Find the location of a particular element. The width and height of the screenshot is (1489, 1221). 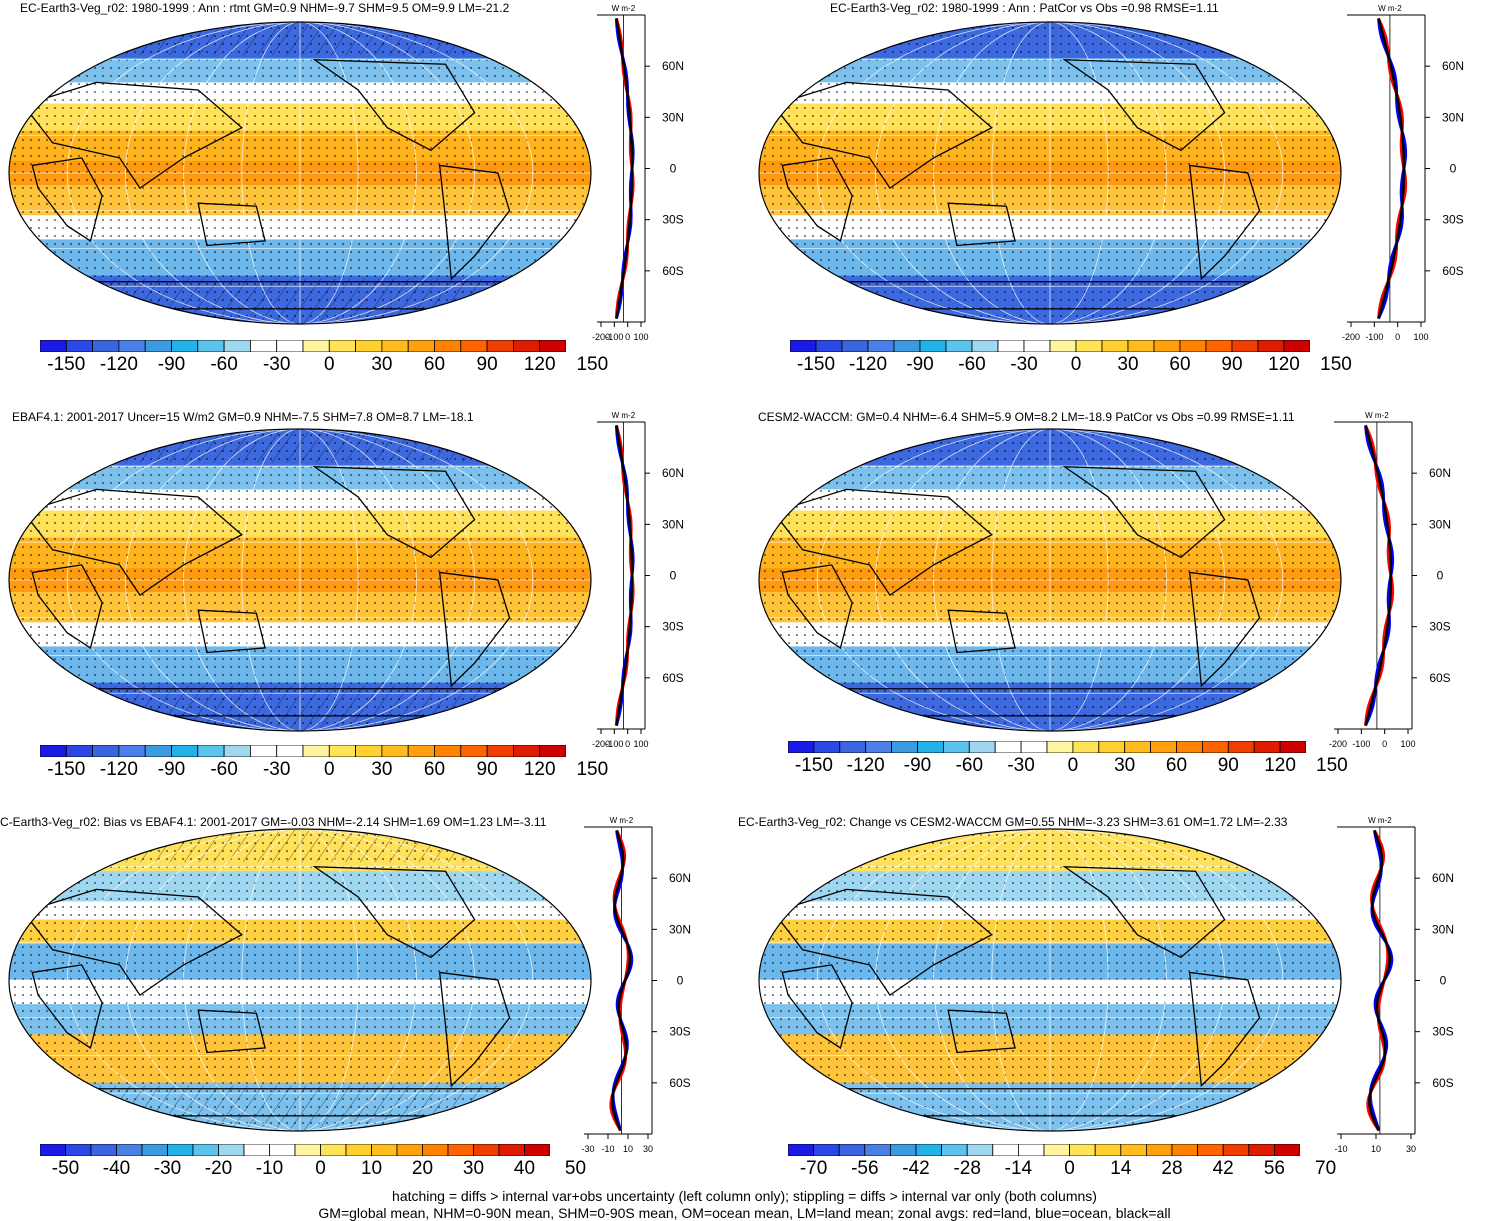

zonal-mean-plot: W m-2 60N 30N 0 30S 60S -10 10 30 is located at coordinates (1394, 985).